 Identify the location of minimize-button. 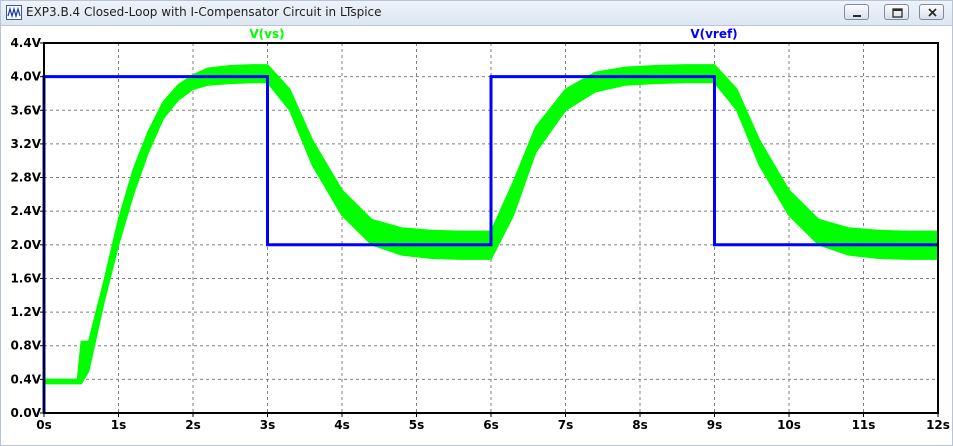
(856, 12).